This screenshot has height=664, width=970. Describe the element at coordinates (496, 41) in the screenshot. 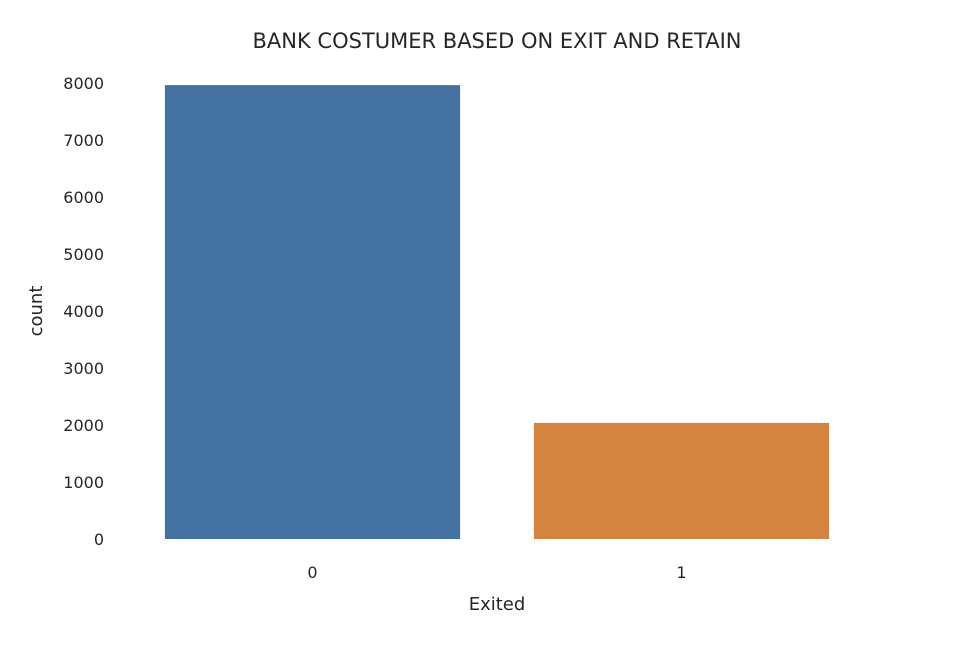

I see `chart-title: BANK COSTUMER BASED ON EXIT AND RETAIN` at that location.